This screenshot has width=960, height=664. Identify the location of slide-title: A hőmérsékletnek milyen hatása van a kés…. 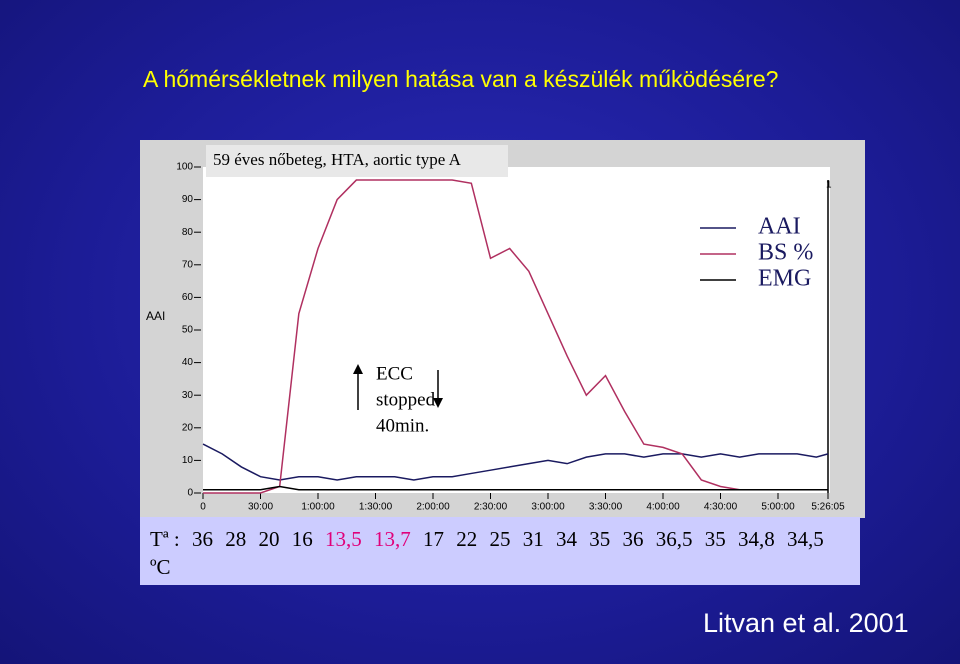
(461, 79).